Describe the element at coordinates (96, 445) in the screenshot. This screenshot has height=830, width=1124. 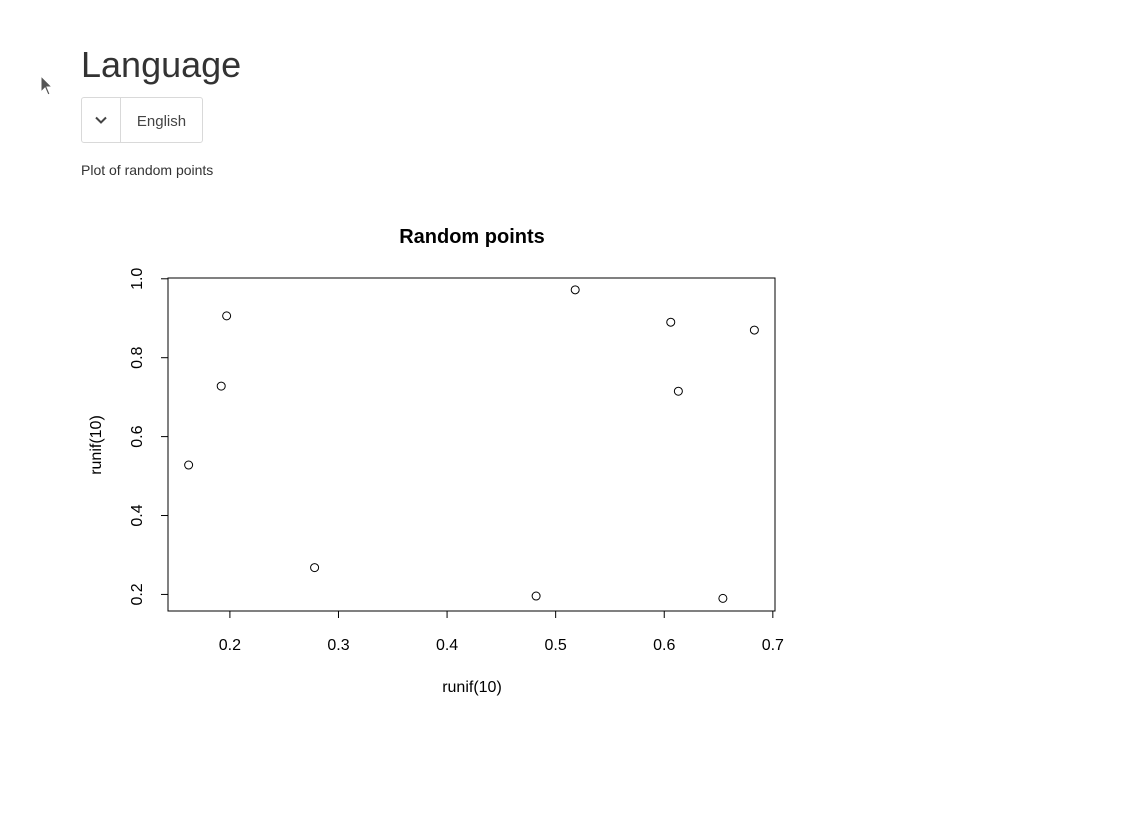
I see `y-axis-label: runif(10)` at that location.